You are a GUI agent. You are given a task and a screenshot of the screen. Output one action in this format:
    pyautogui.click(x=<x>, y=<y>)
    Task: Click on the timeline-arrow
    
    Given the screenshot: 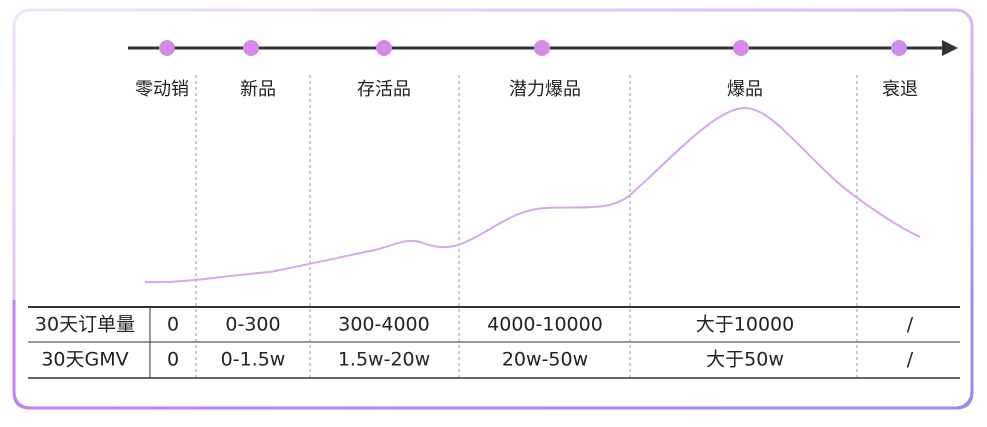 What is the action you would take?
    pyautogui.click(x=950, y=48)
    